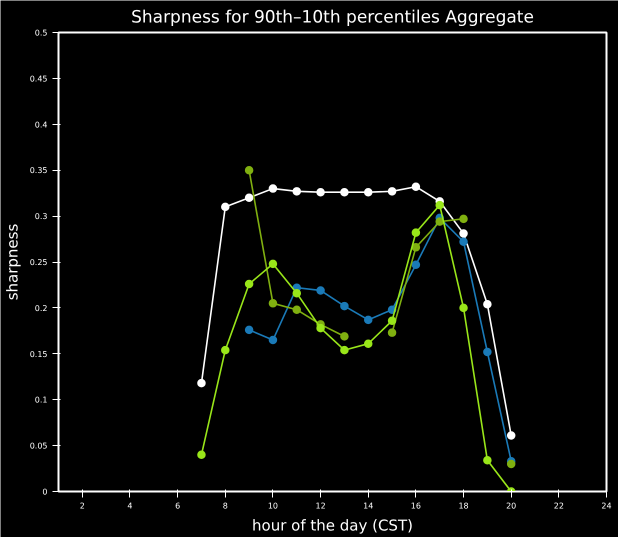  What do you see at coordinates (130, 506) in the screenshot?
I see `x-tick-label: 4` at bounding box center [130, 506].